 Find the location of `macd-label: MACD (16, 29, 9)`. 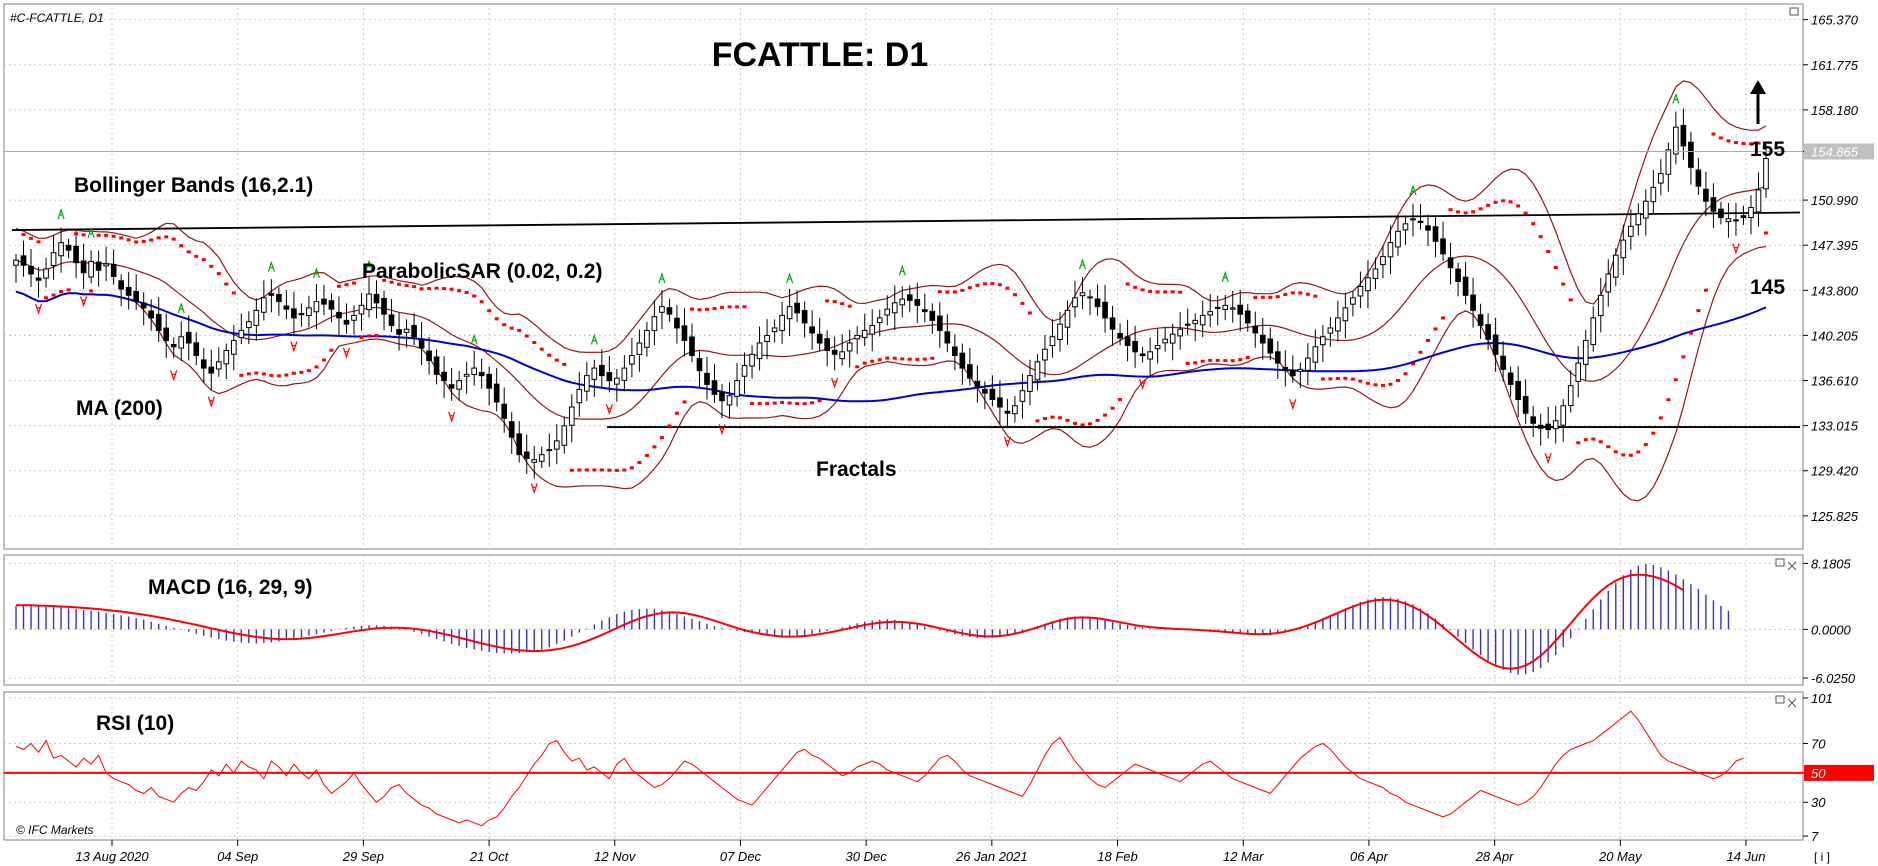

macd-label: MACD (16, 29, 9) is located at coordinates (230, 587).